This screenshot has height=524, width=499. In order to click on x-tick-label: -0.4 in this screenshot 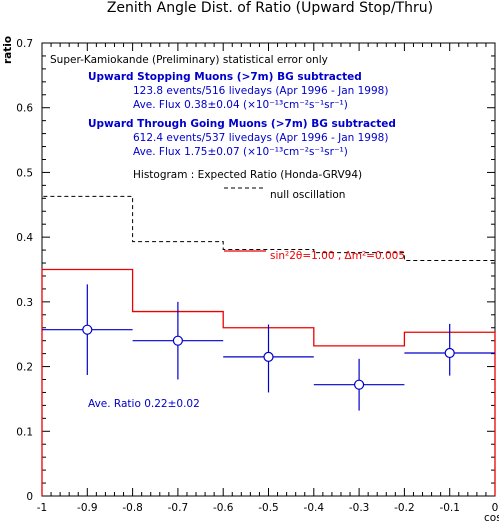, I will do `click(314, 508)`.